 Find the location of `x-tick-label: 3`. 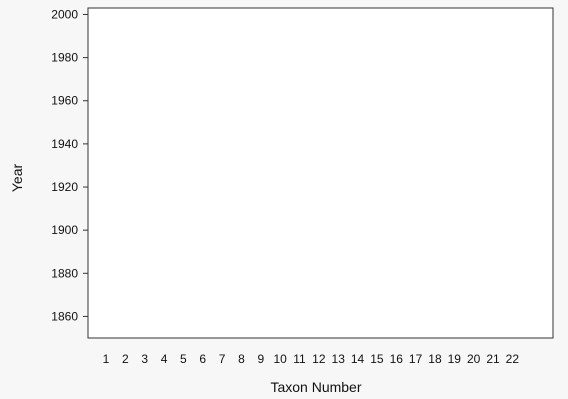

x-tick-label: 3 is located at coordinates (144, 359).